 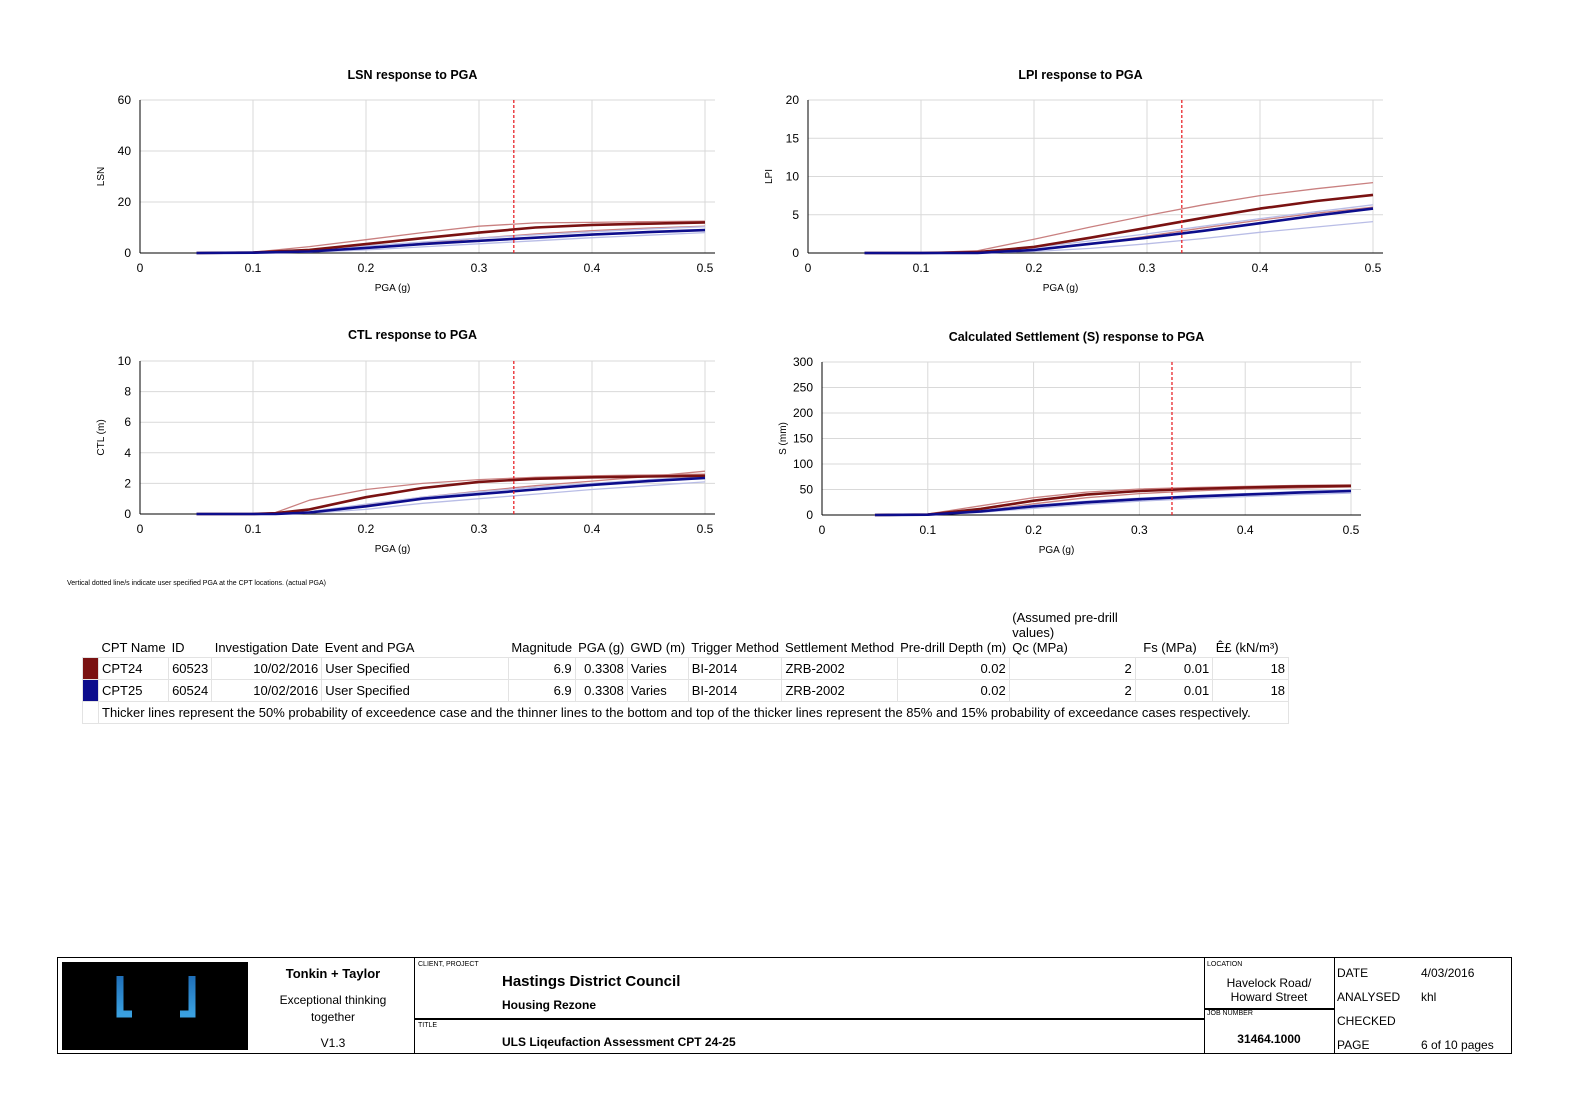 I want to click on y-tick-label: 200, so click(x=803, y=413).